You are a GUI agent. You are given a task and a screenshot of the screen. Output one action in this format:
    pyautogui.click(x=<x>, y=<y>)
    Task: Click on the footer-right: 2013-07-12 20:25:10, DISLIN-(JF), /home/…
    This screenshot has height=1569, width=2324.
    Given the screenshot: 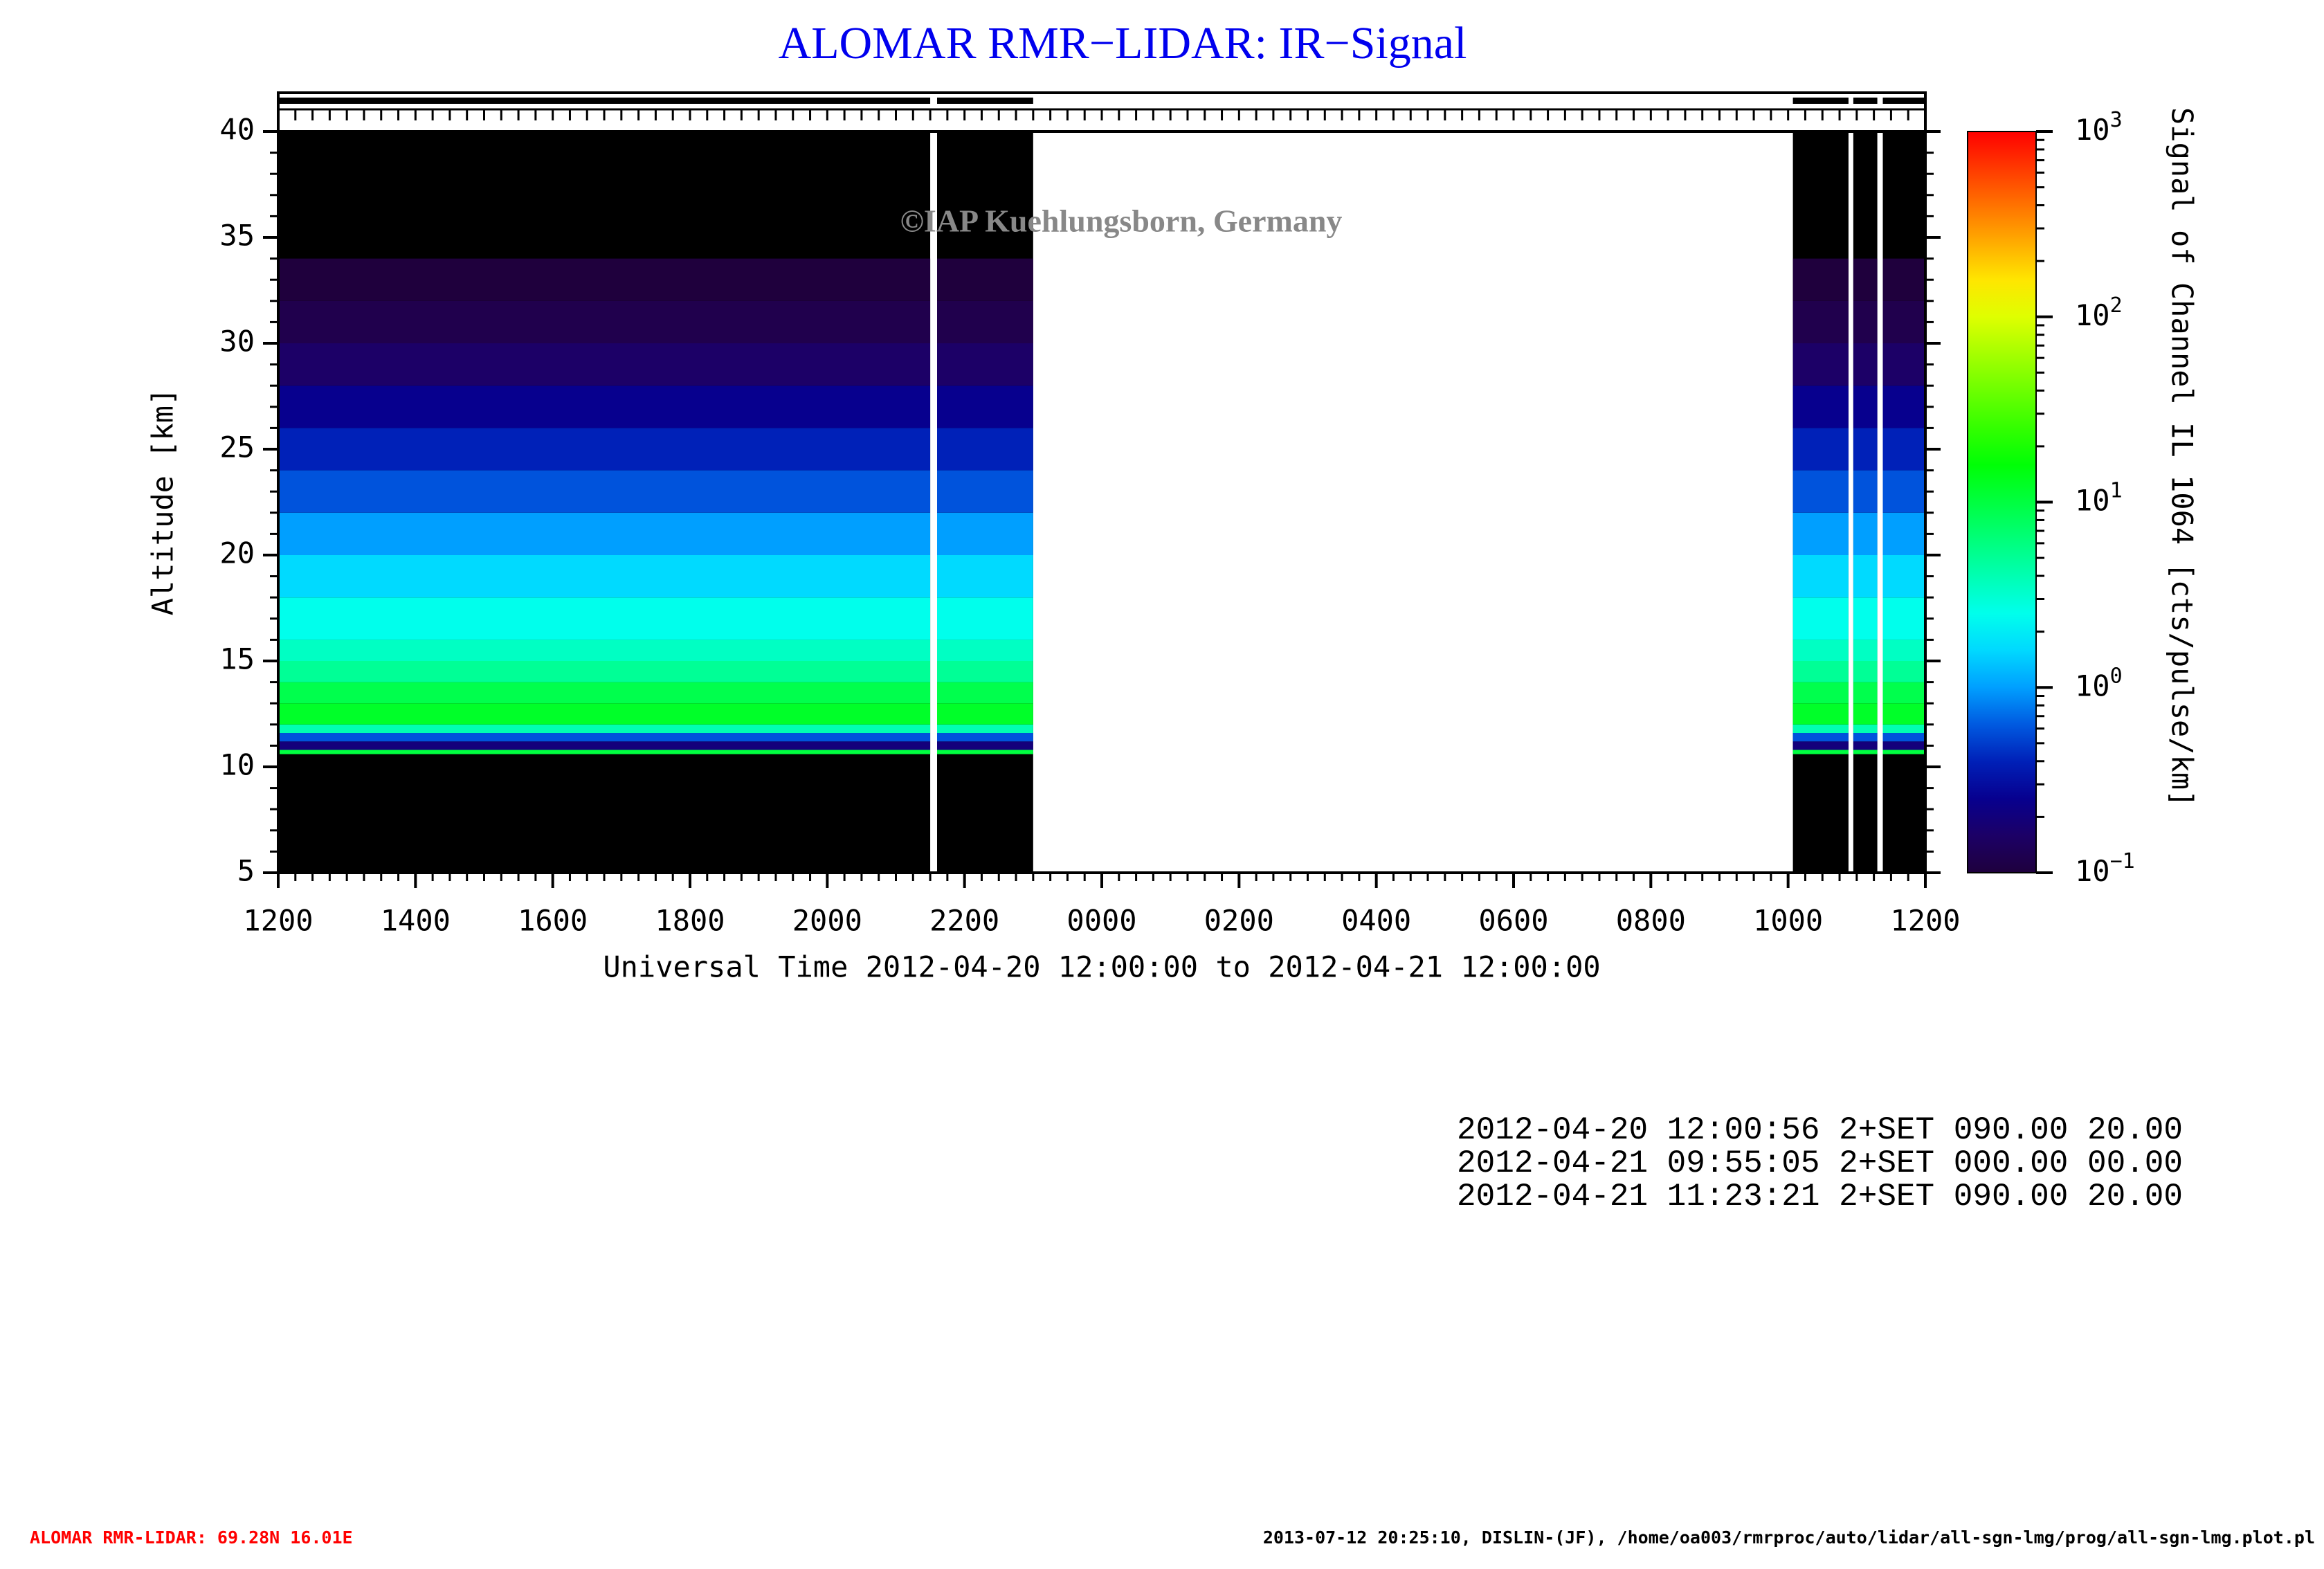 What is the action you would take?
    pyautogui.click(x=1789, y=1537)
    